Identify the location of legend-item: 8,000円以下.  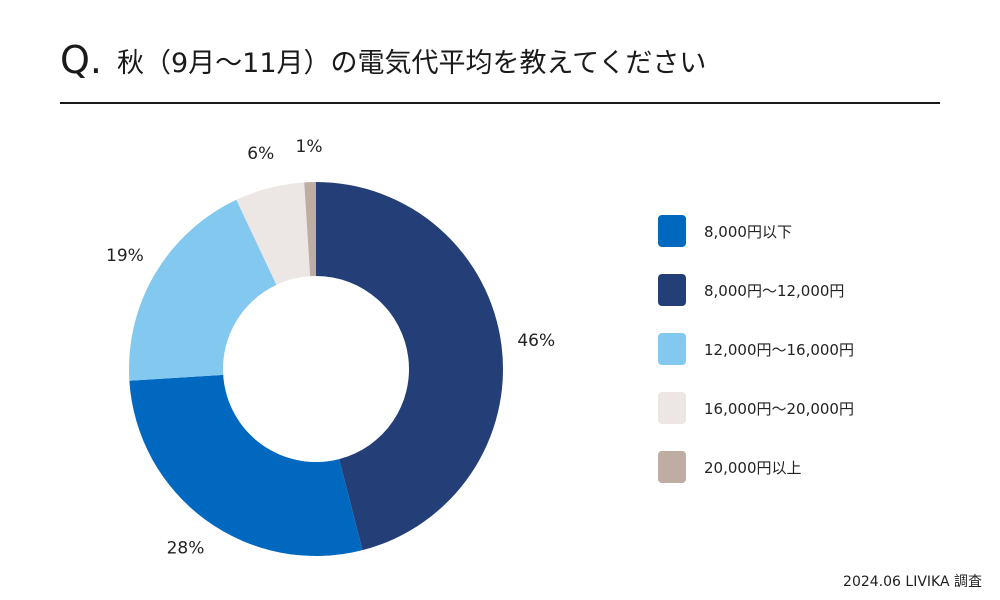
(756, 231).